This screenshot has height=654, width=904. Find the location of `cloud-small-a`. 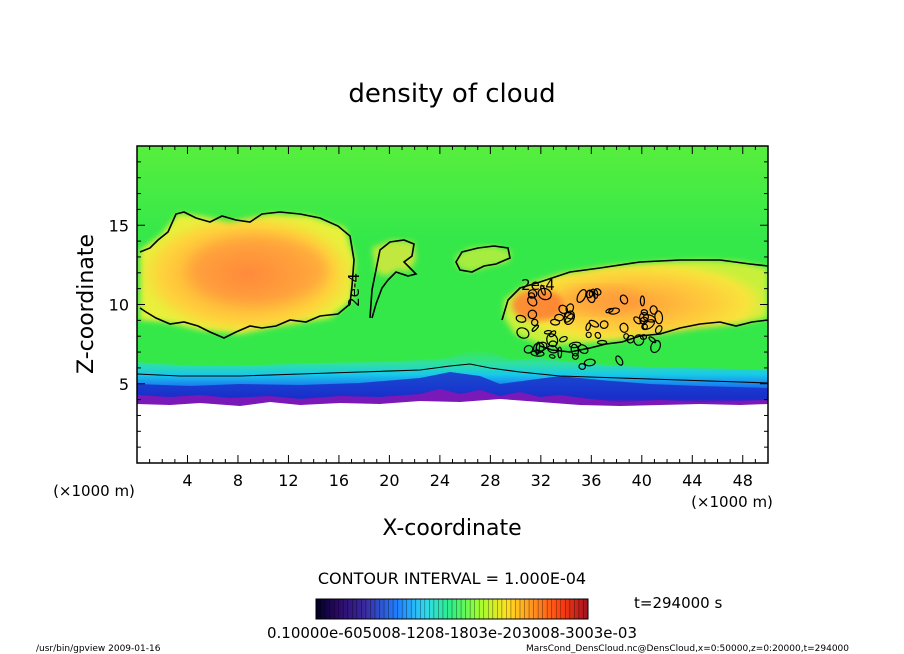

cloud-small-a is located at coordinates (394, 258).